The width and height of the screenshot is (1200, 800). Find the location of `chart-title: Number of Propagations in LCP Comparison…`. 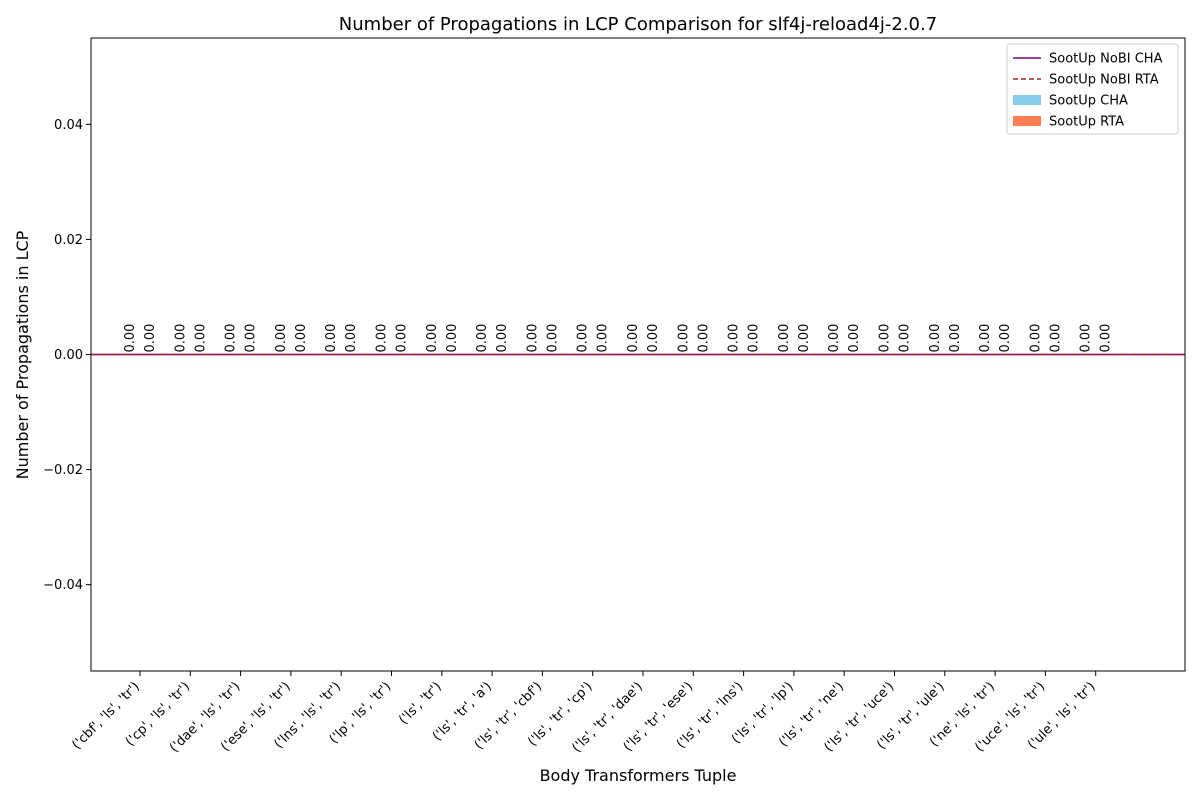

chart-title: Number of Propagations in LCP Comparison… is located at coordinates (638, 24).